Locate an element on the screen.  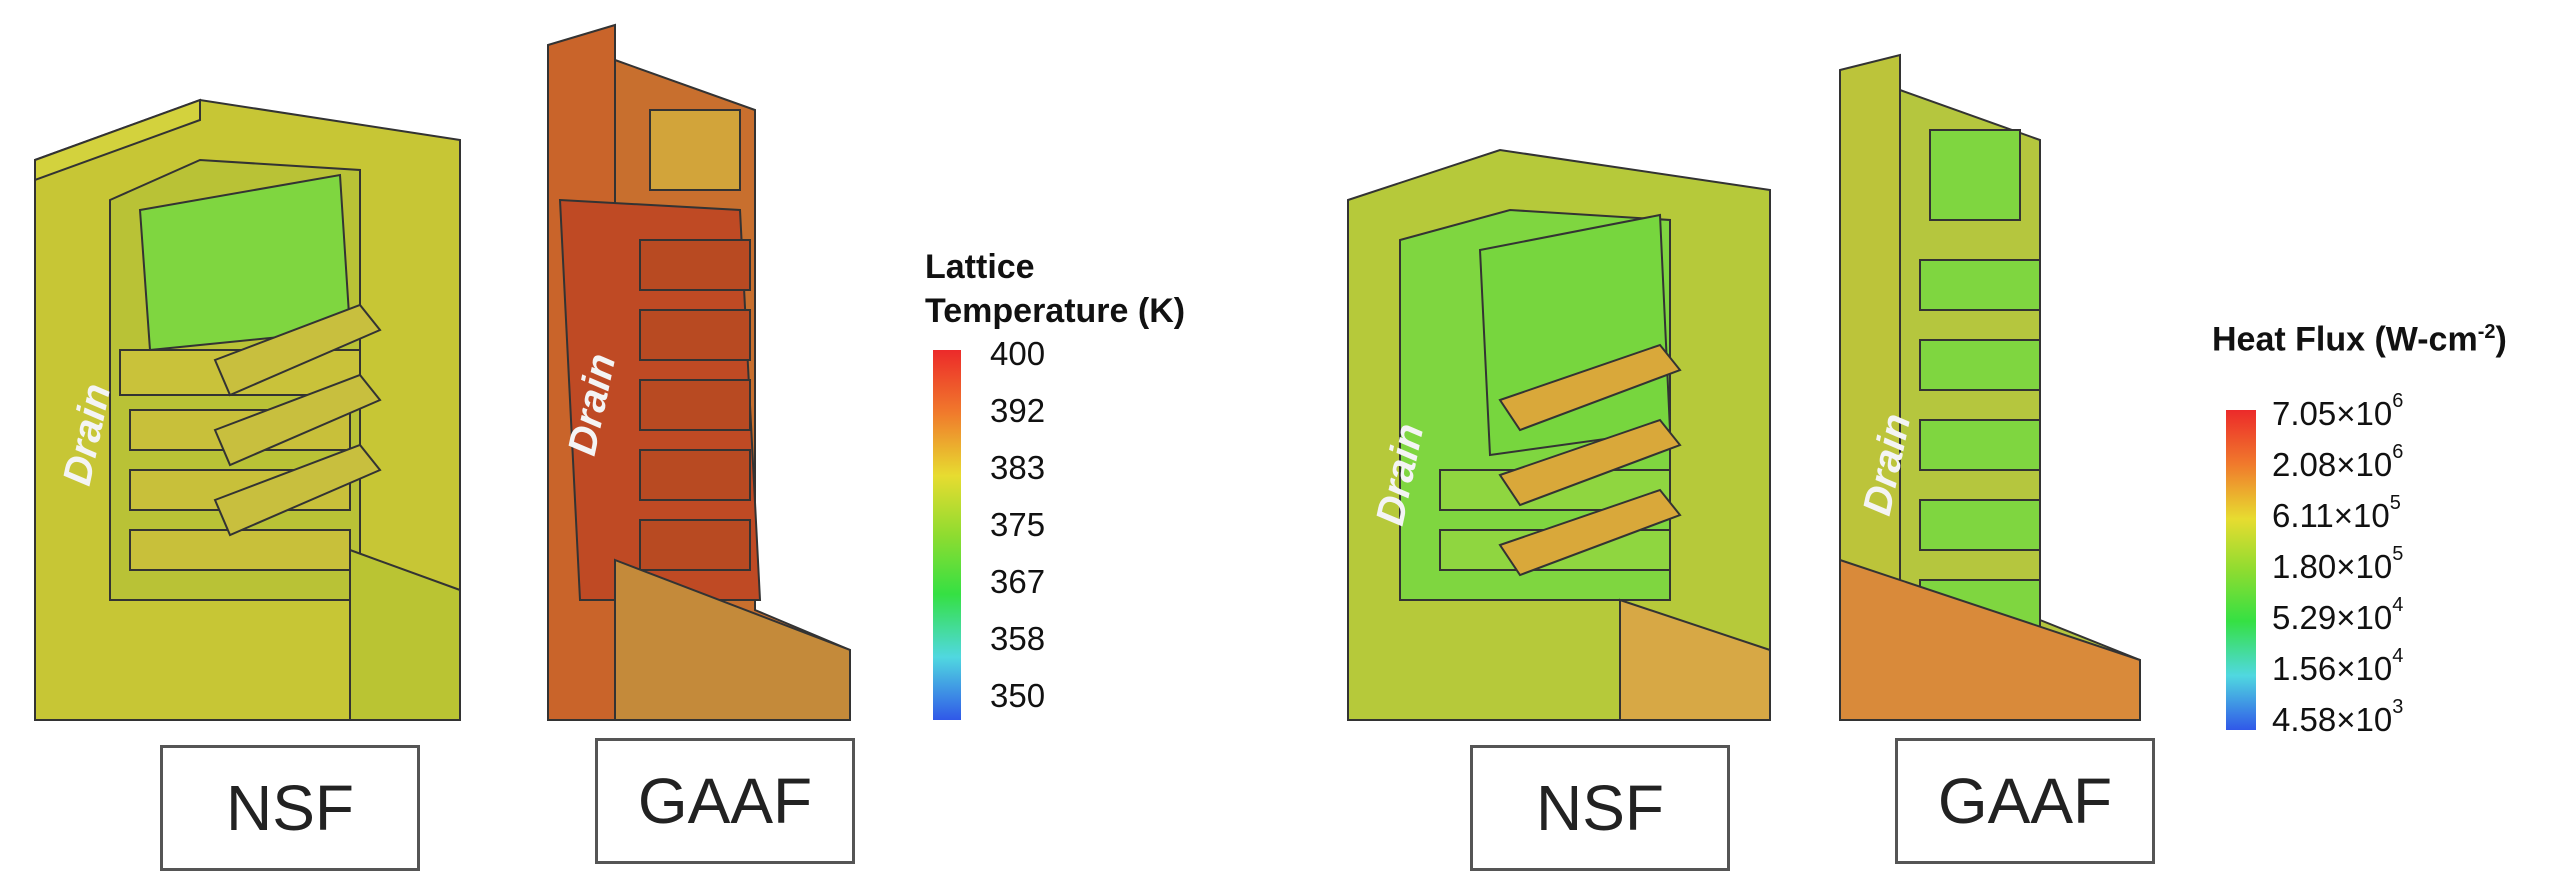
temperature-tick-label: 383 is located at coordinates (1018, 467).